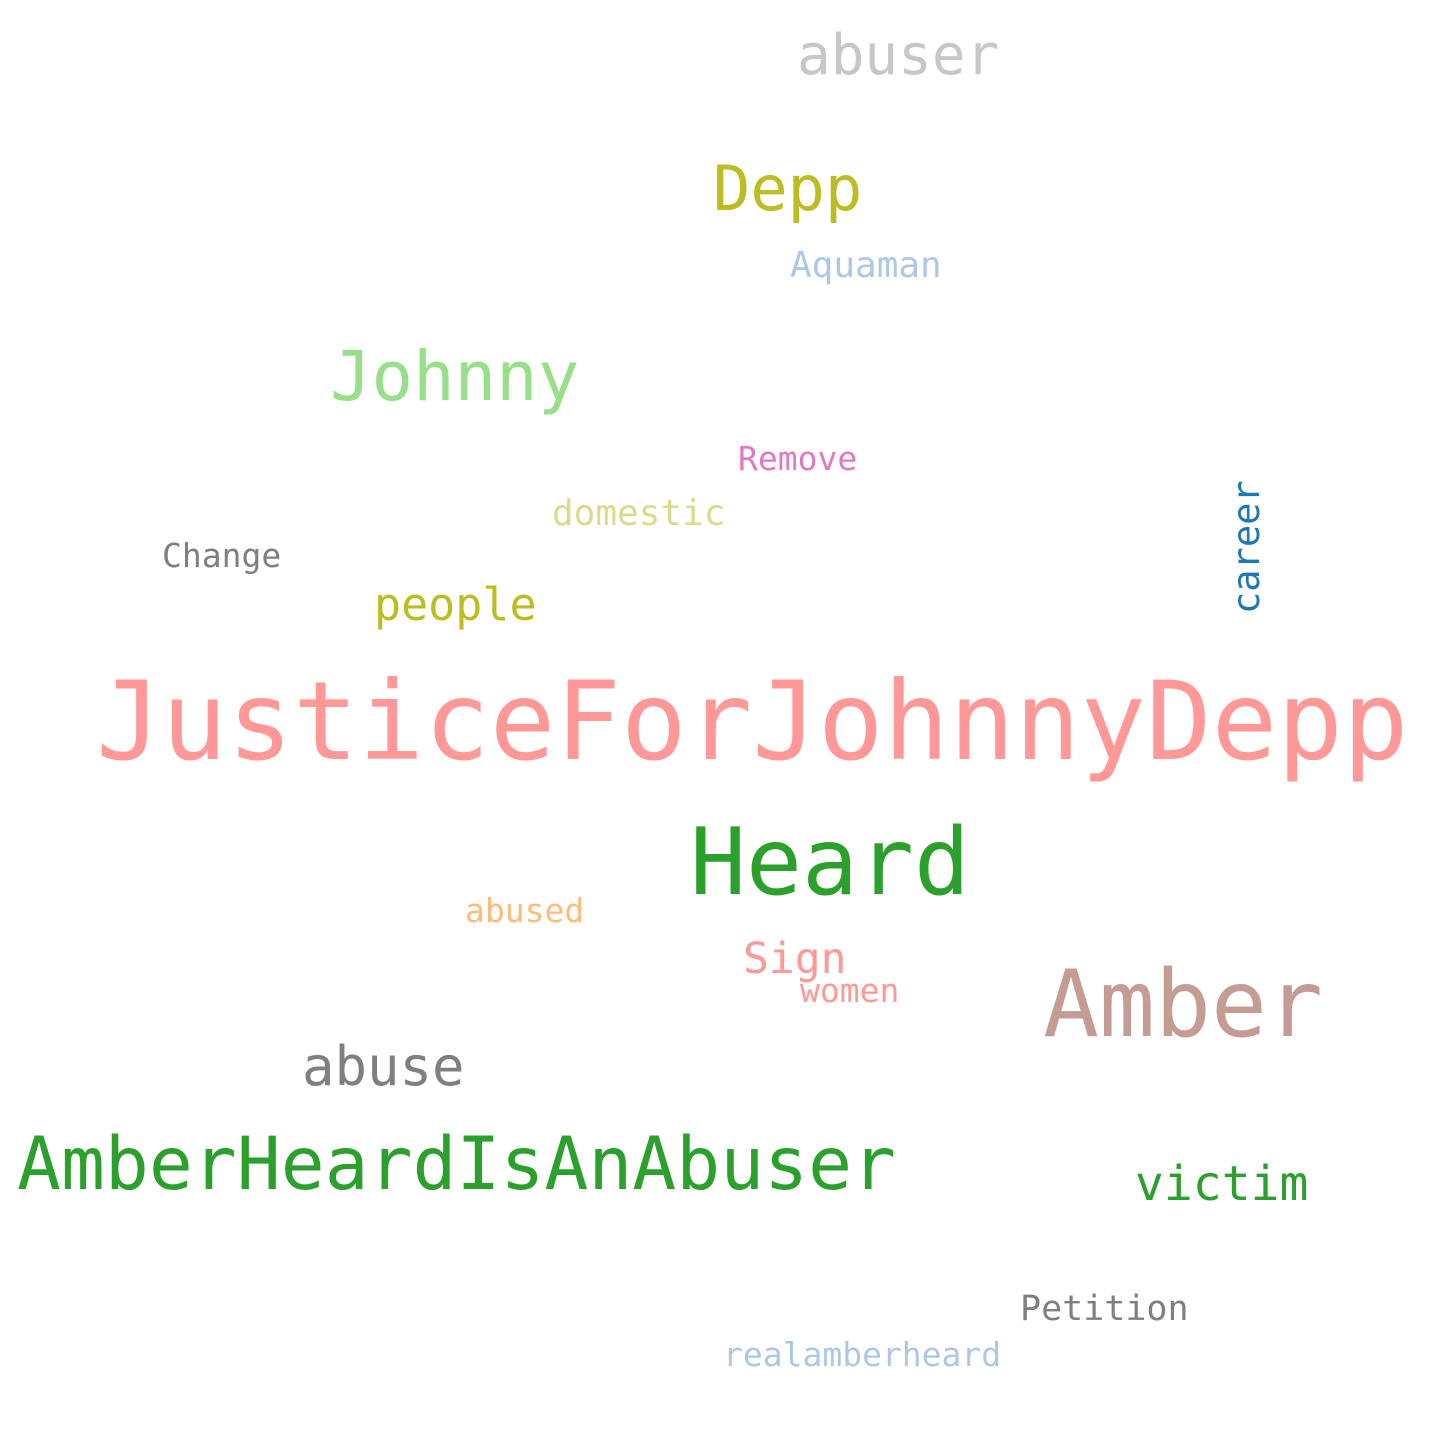  Describe the element at coordinates (455, 377) in the screenshot. I see `word-johnny: Johnny` at that location.